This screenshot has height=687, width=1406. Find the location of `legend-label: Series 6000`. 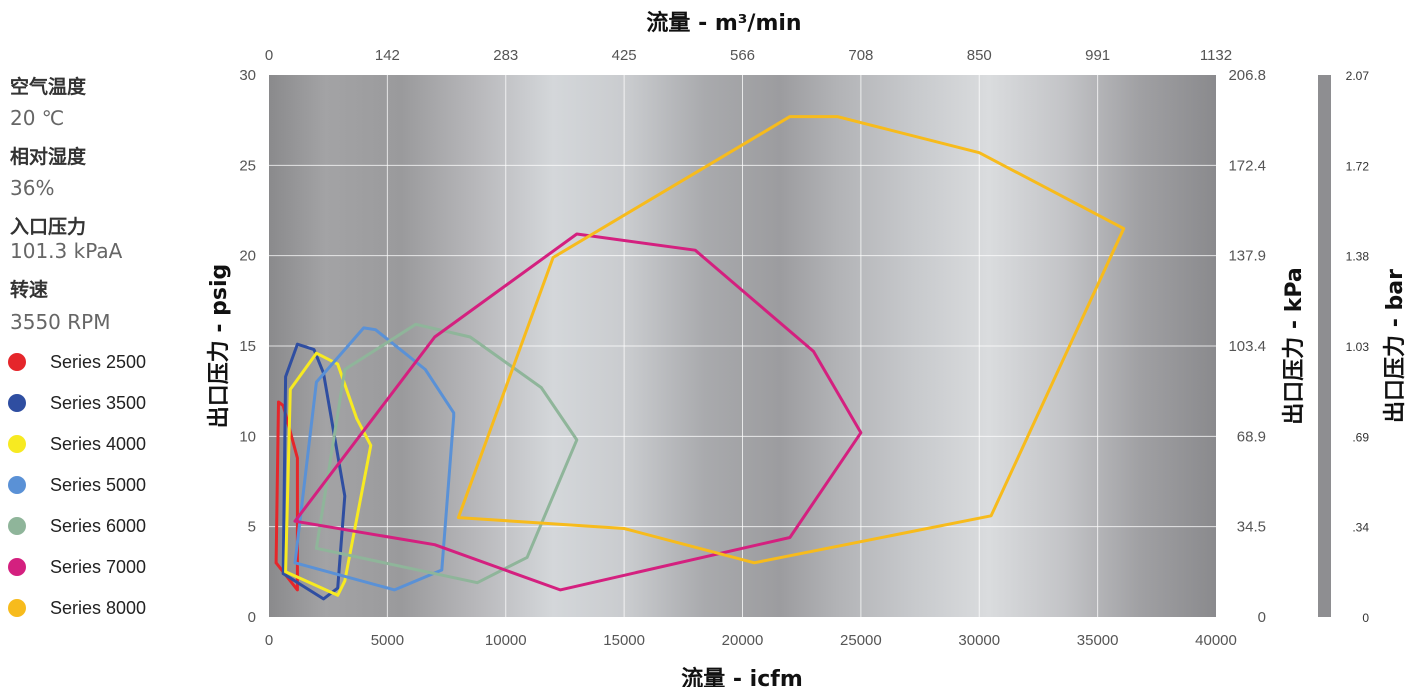

legend-label: Series 6000 is located at coordinates (98, 525).